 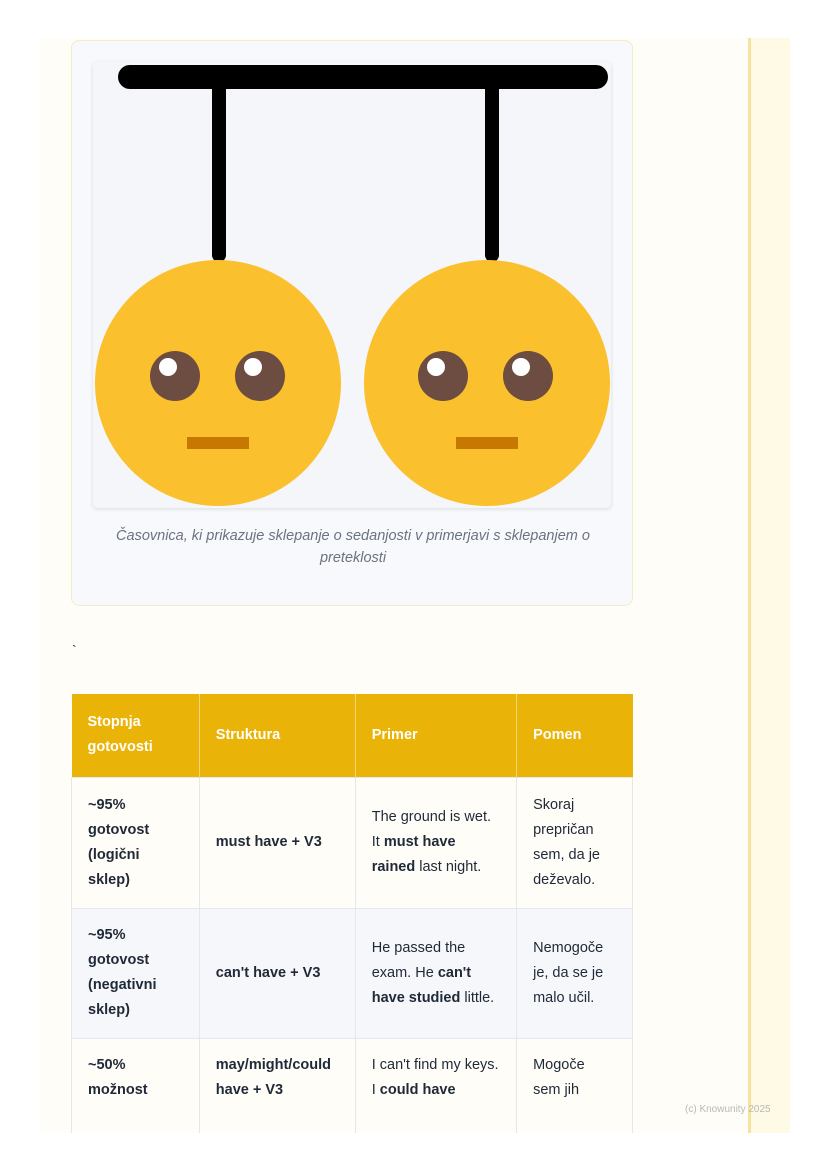 I want to click on cell-structure: may/might/could have + V3, so click(x=277, y=1085).